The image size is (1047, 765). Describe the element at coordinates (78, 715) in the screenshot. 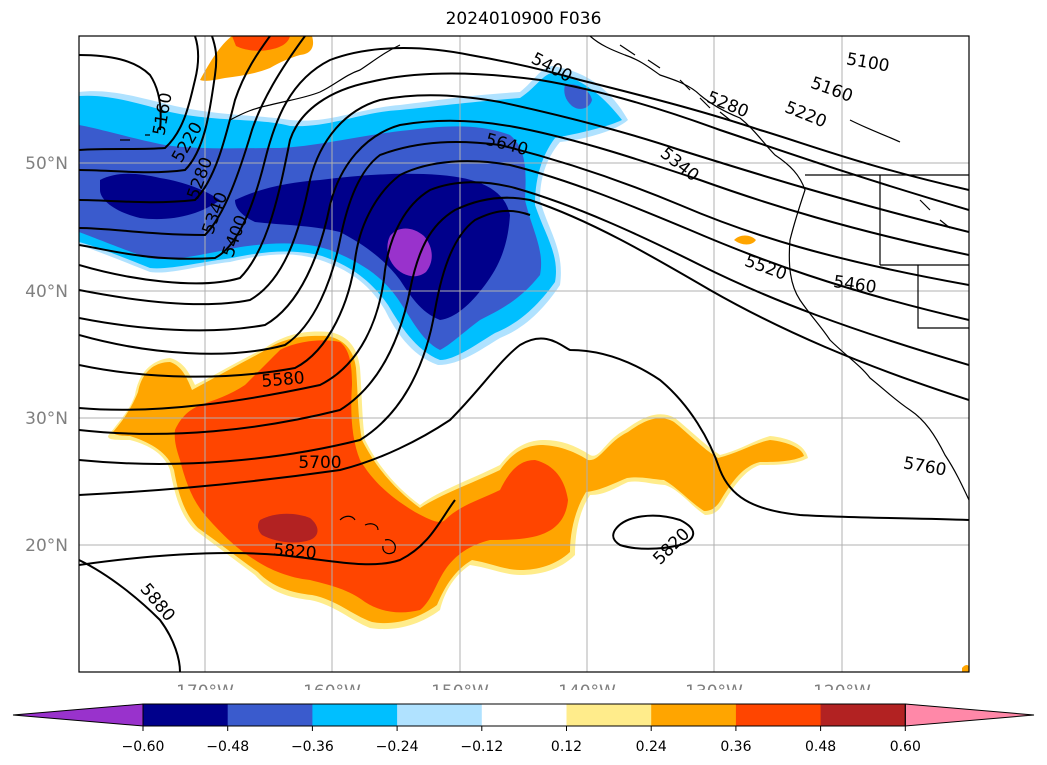

I see `colorbar-extend-min` at that location.